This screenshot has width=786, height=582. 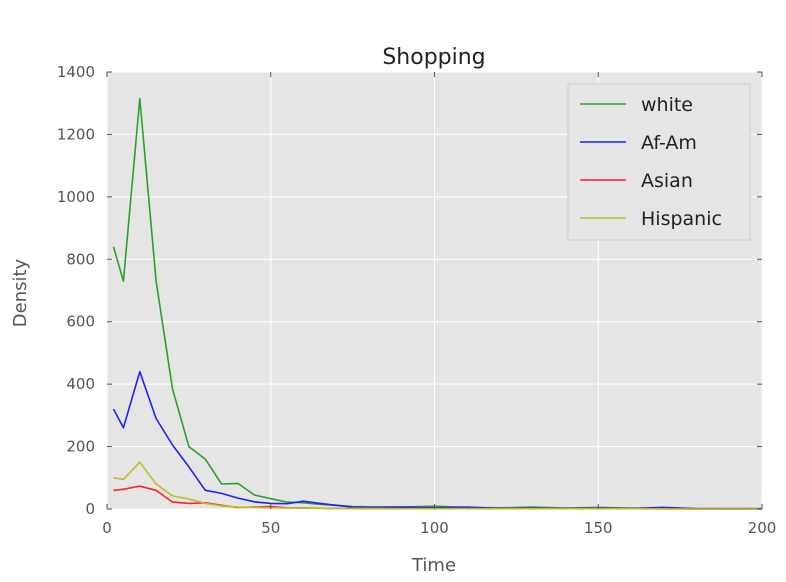 I want to click on x-tick-label: 150, so click(x=598, y=528).